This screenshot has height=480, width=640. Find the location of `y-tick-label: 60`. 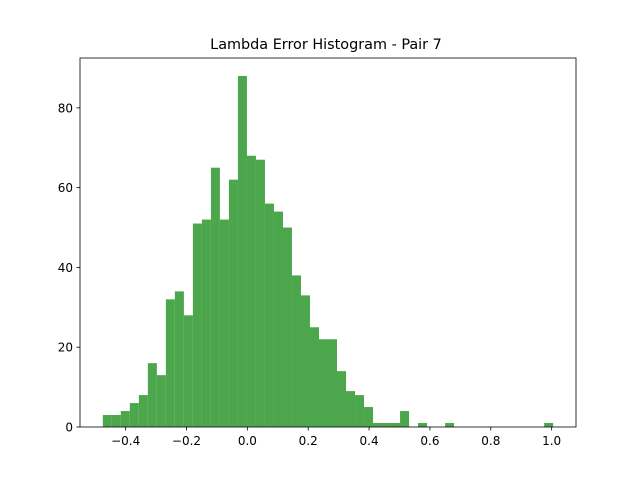

y-tick-label: 60 is located at coordinates (65, 188).